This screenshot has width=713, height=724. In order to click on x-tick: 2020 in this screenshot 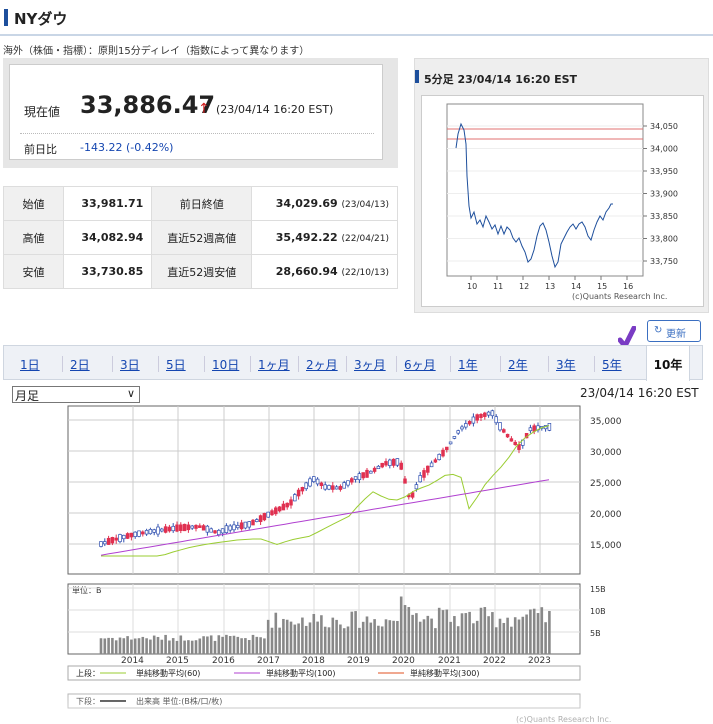, I will do `click(403, 661)`.